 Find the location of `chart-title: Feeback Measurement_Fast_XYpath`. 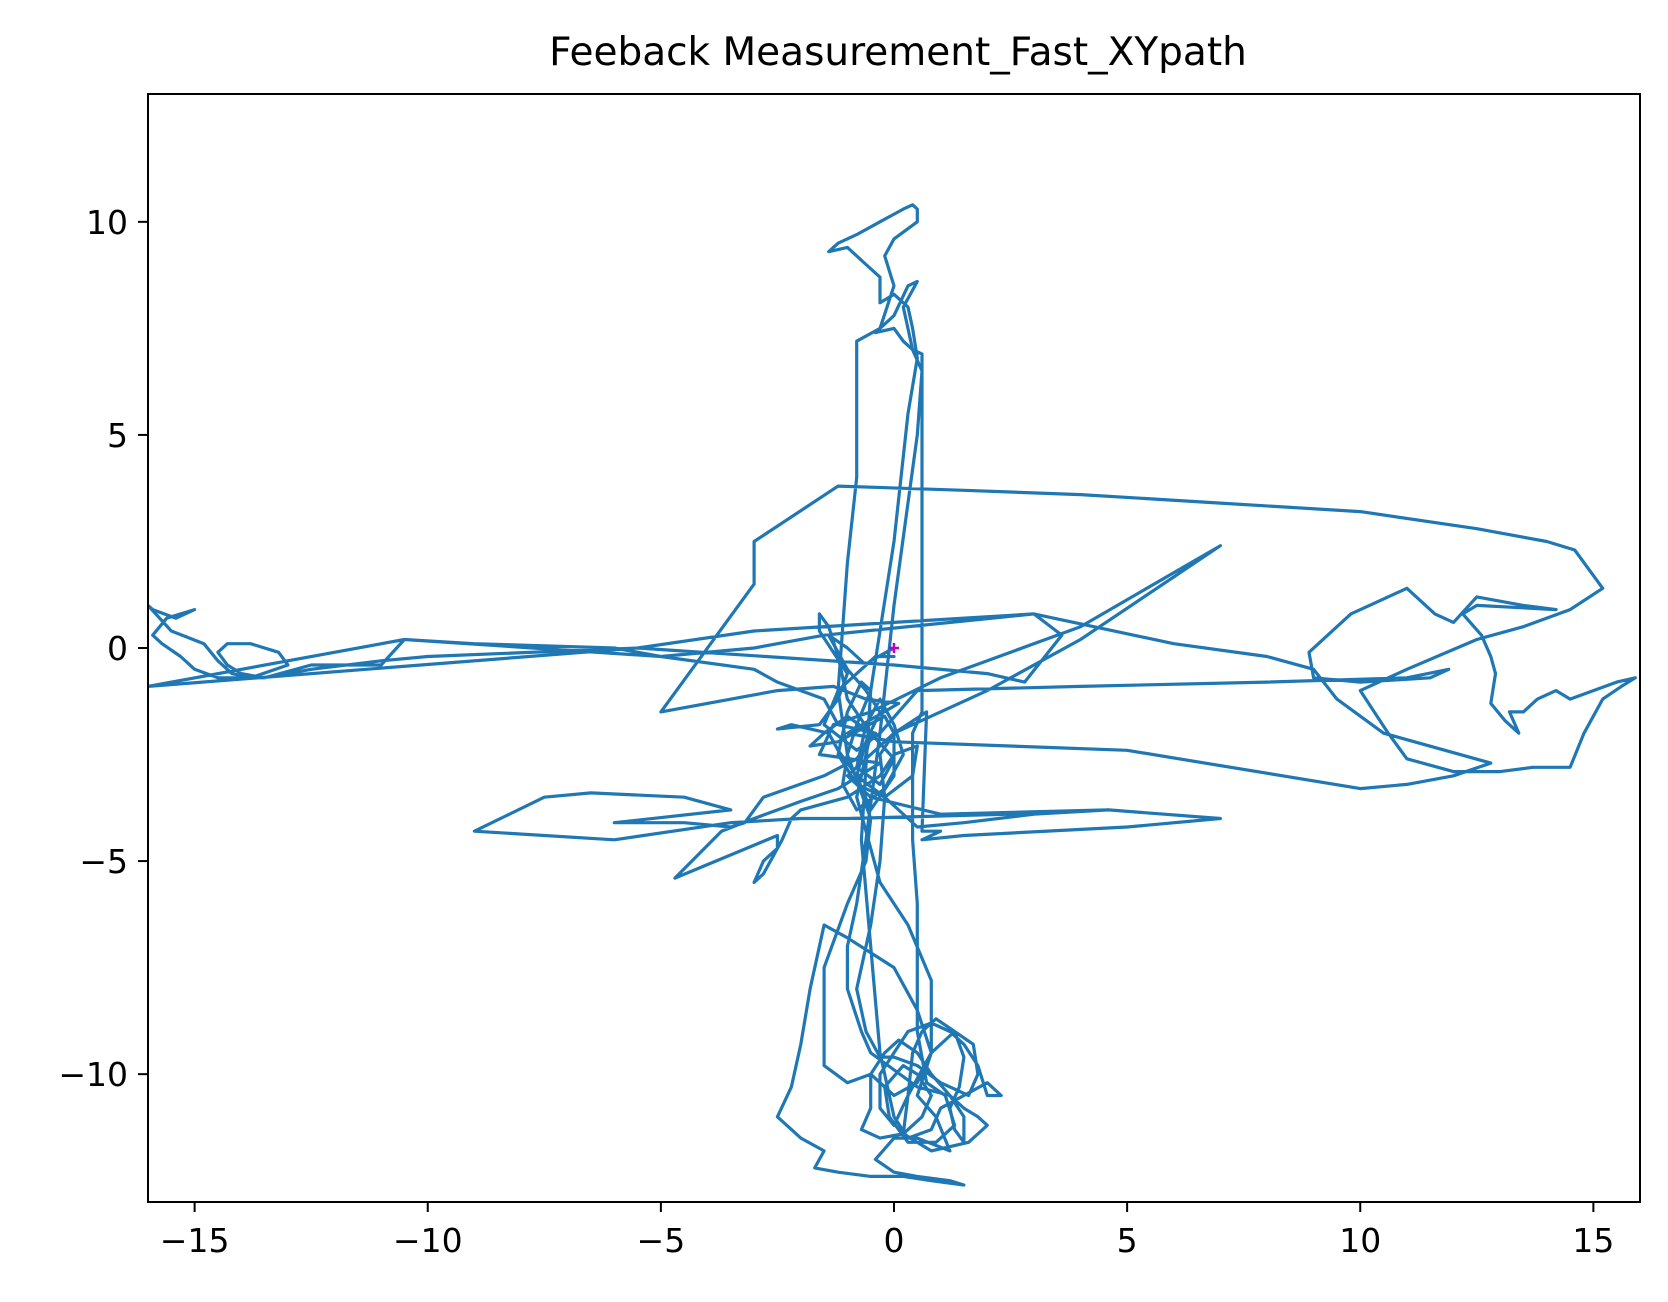

chart-title: Feeback Measurement_Fast_XYpath is located at coordinates (898, 52).